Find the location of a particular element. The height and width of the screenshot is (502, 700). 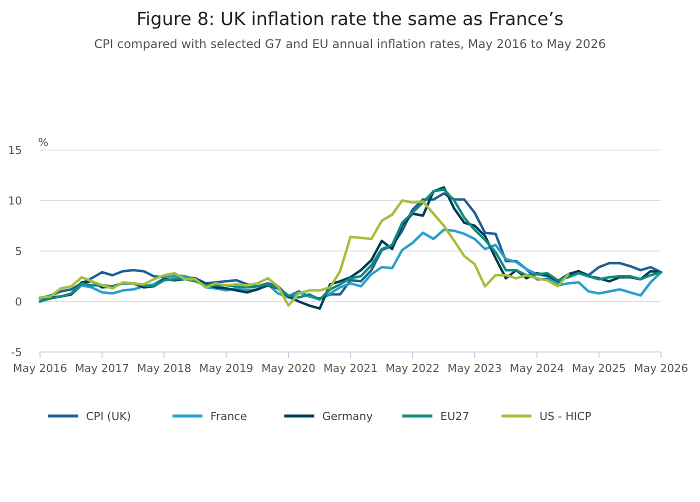

chart-subtitle: CPI compared with selected G7 and EU annual inflation rates, May 2016 to May 2026 is located at coordinates (350, 44).